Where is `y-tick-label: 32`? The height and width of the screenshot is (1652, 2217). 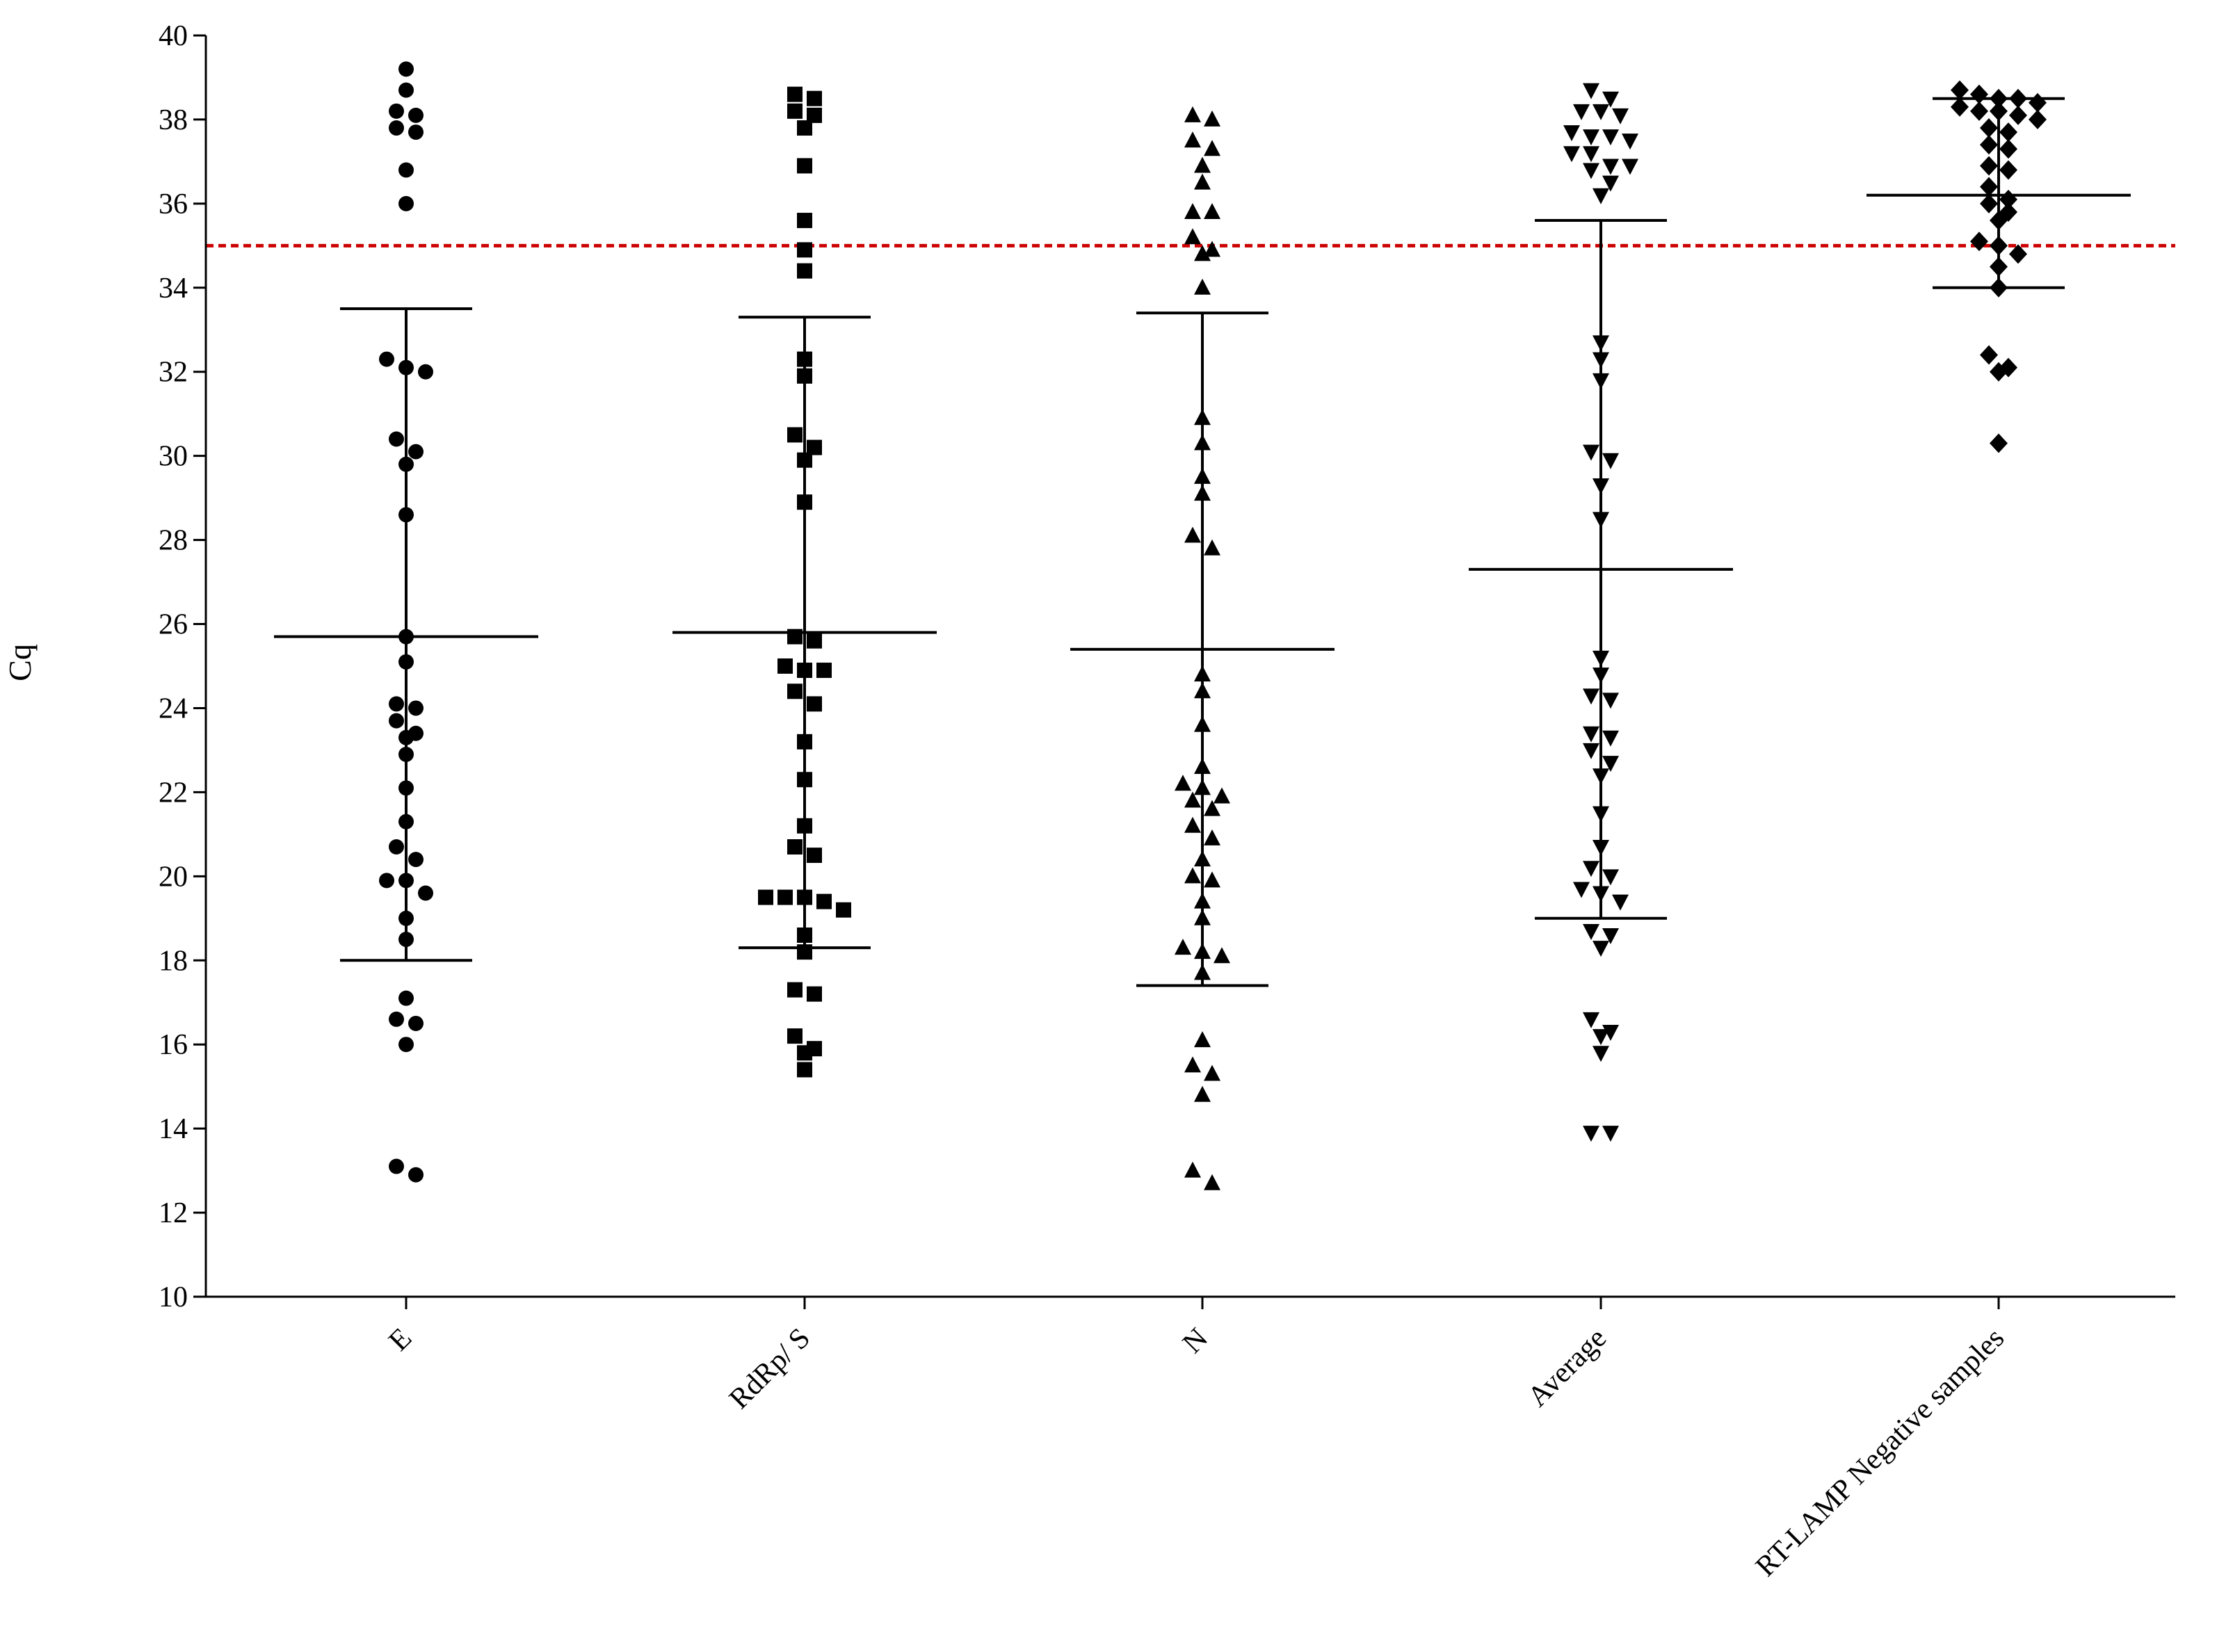
y-tick-label: 32 is located at coordinates (173, 373).